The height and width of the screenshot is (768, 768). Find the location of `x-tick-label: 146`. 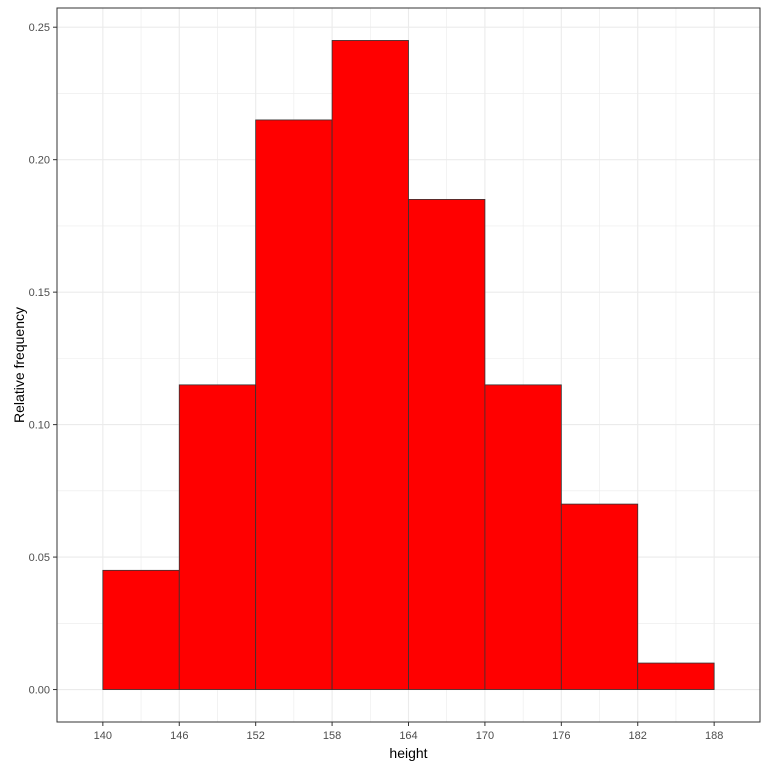

x-tick-label: 146 is located at coordinates (179, 736).